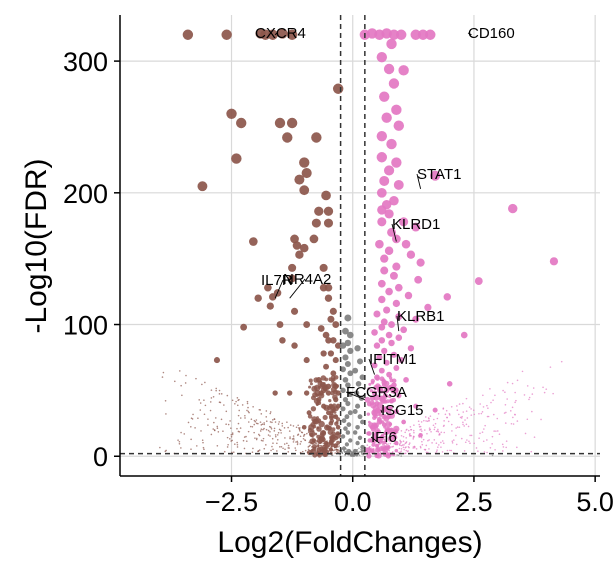  Describe the element at coordinates (280, 33) in the screenshot. I see `gene-label-cxcr4: CXCR4` at that location.